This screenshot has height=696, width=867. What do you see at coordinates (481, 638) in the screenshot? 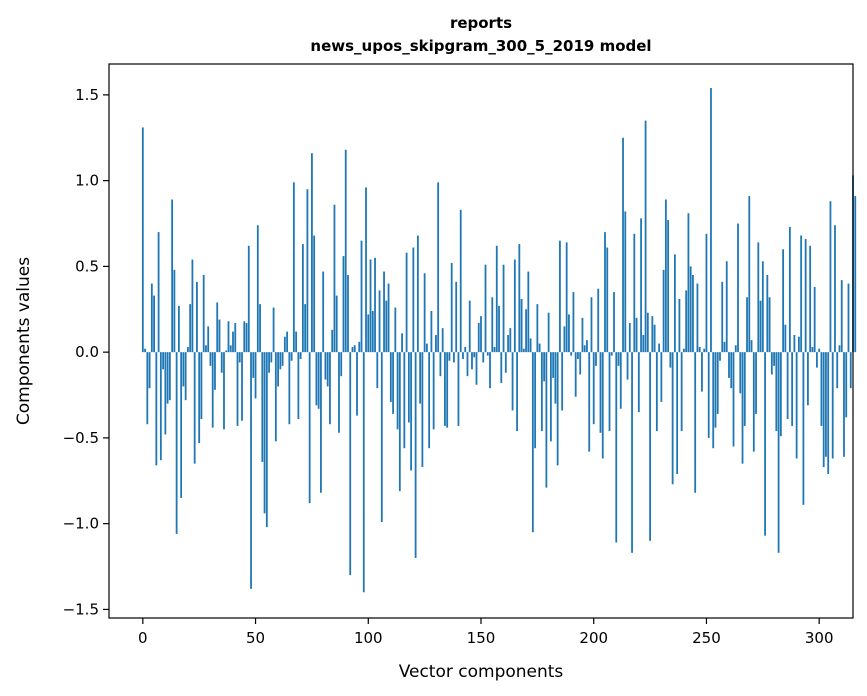
I see `x-tick-label: 150` at bounding box center [481, 638].